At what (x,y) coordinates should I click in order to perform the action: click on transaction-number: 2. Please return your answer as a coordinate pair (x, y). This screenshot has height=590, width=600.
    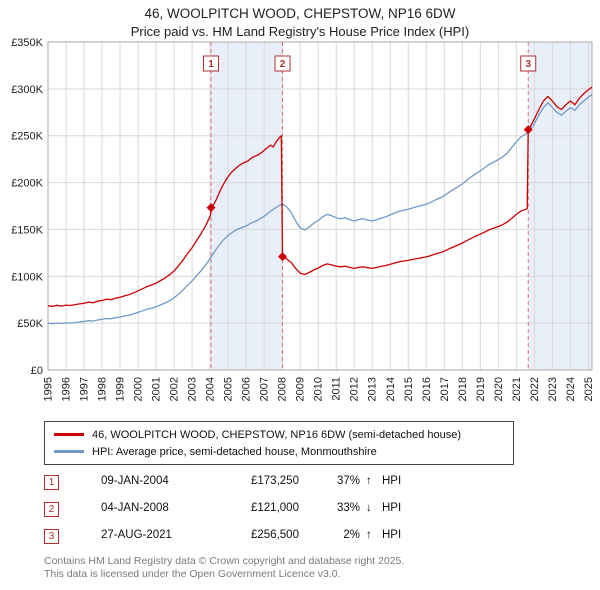
    Looking at the image, I should click on (51, 509).